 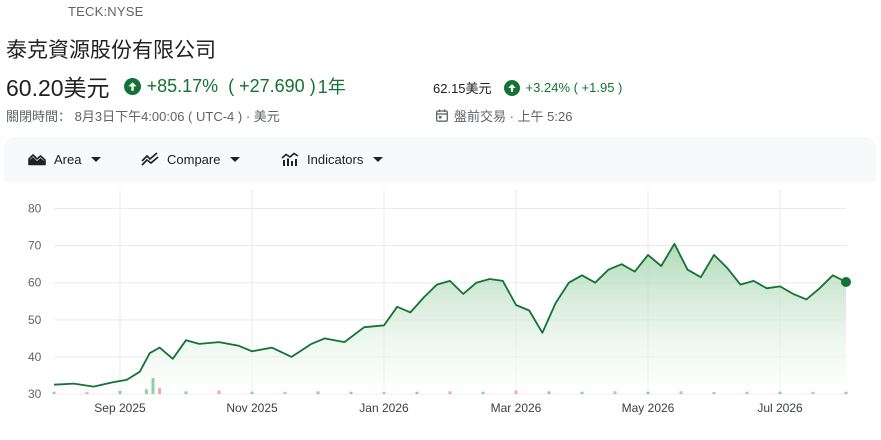 I want to click on y-tick-label: 80, so click(x=35, y=209).